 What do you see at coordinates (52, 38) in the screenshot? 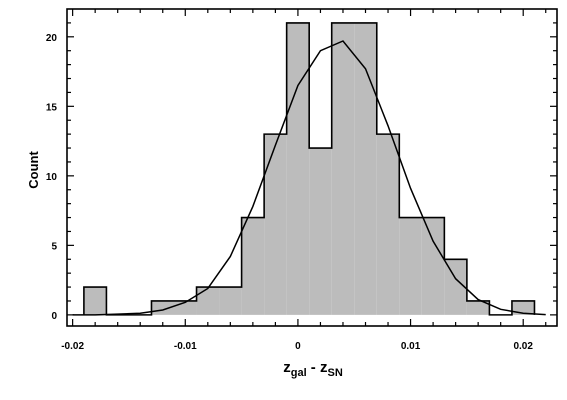
I see `y-tick-label-4: 20` at bounding box center [52, 38].